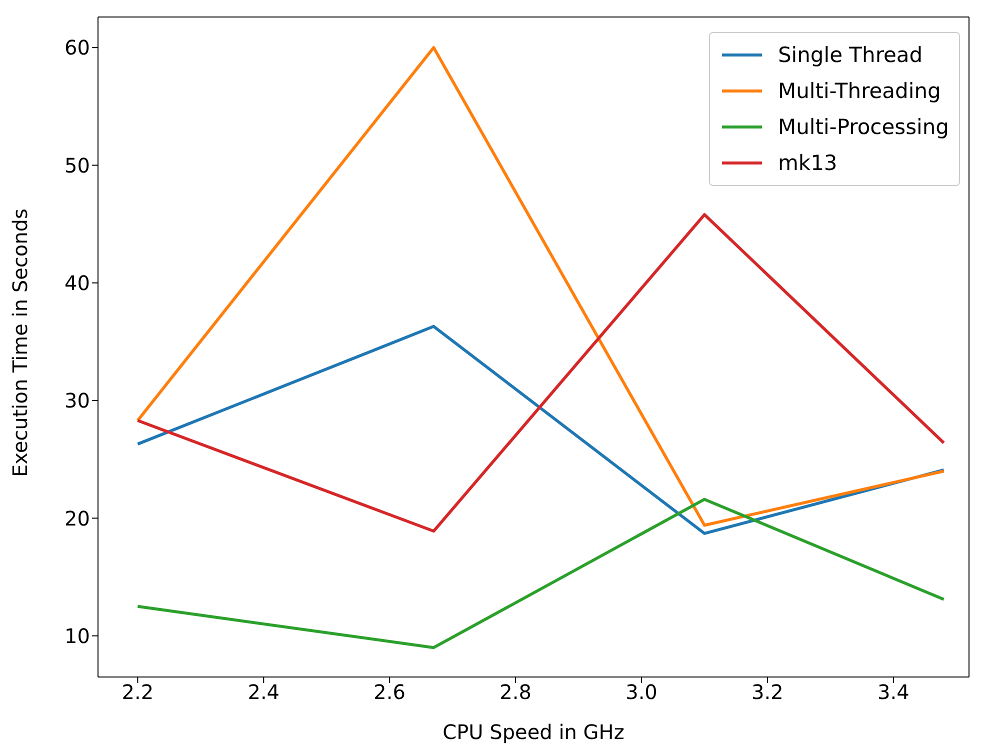  Describe the element at coordinates (77, 282) in the screenshot. I see `y-tick-label: 40` at that location.